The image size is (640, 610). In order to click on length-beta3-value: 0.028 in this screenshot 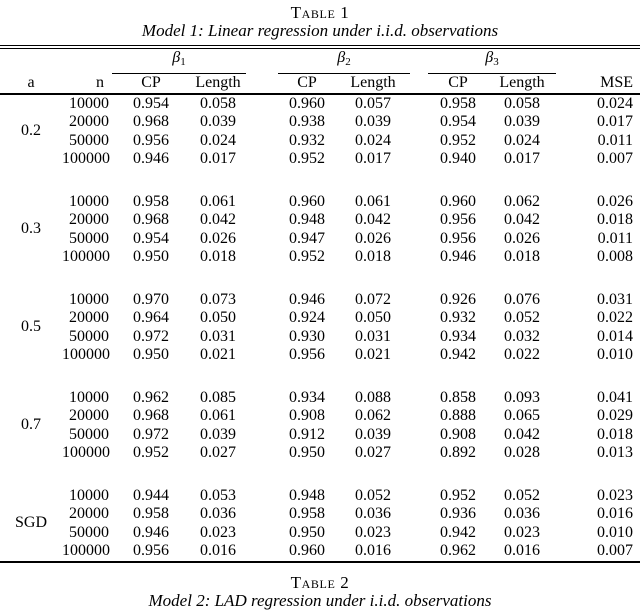, I will do `click(522, 452)`.